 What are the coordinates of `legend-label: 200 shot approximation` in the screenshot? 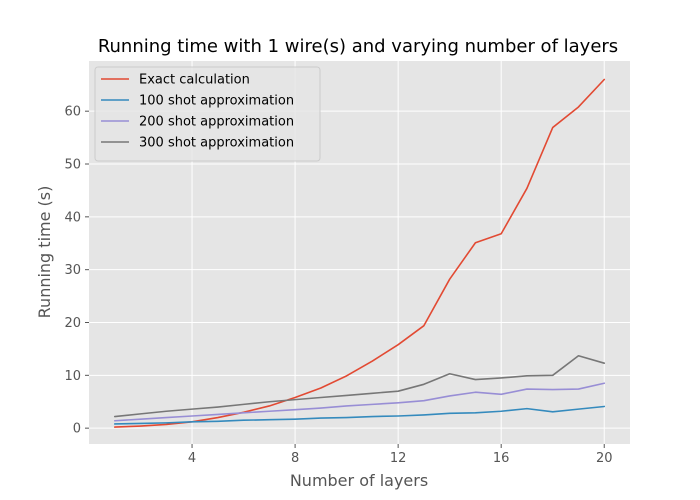 It's located at (216, 122).